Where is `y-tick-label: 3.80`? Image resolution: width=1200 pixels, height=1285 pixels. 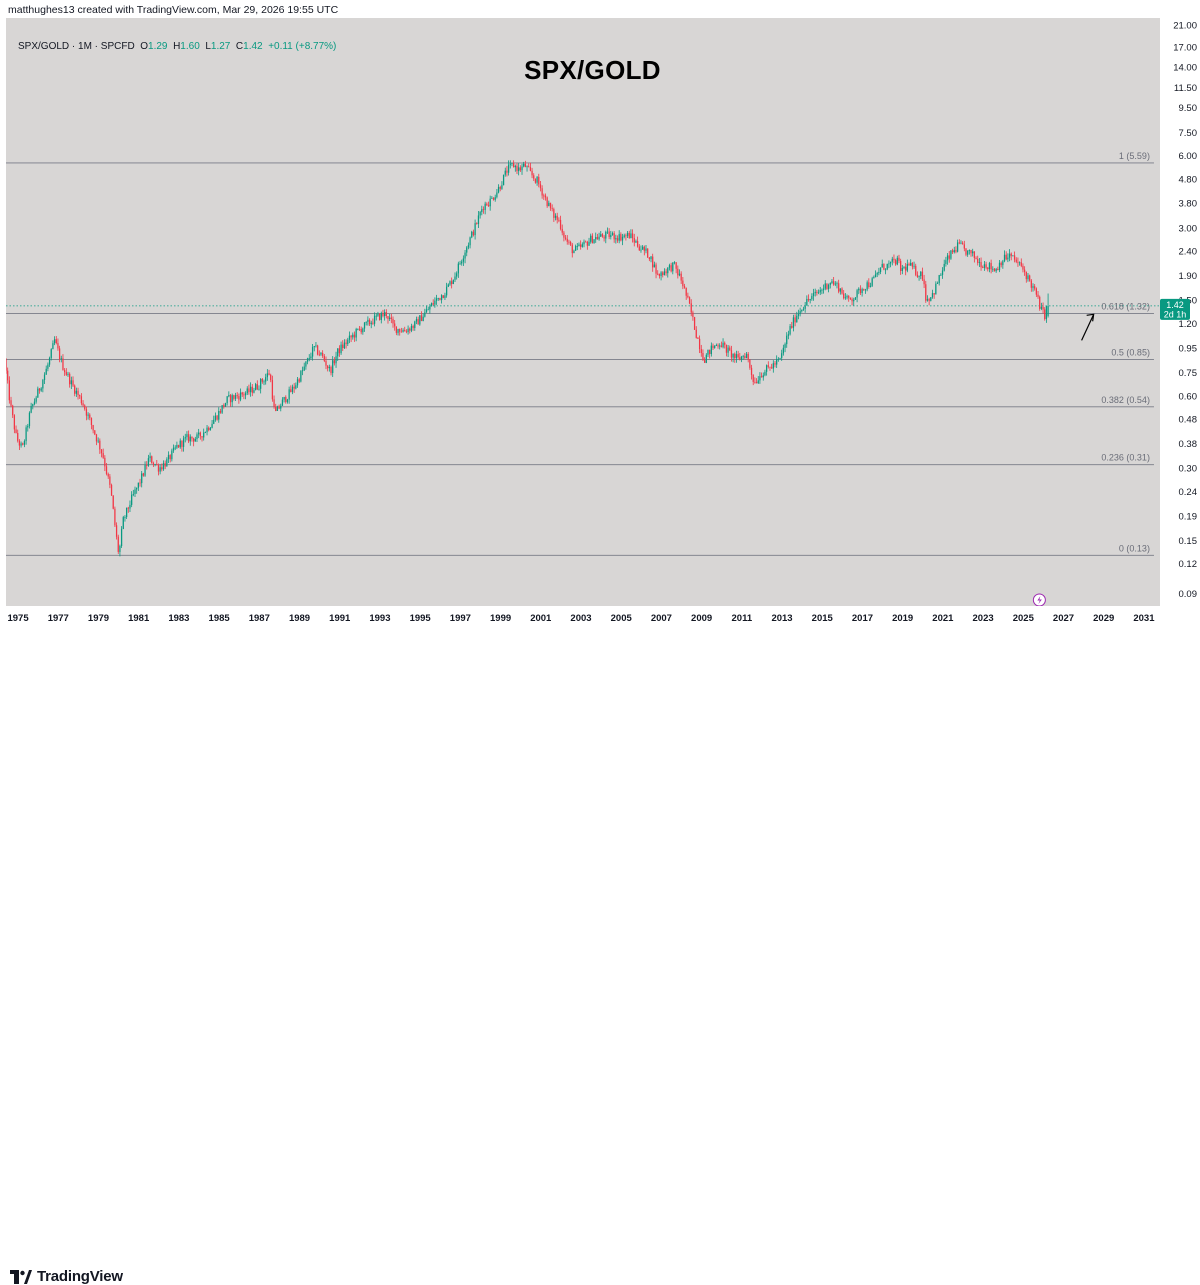 y-tick-label: 3.80 is located at coordinates (1188, 204).